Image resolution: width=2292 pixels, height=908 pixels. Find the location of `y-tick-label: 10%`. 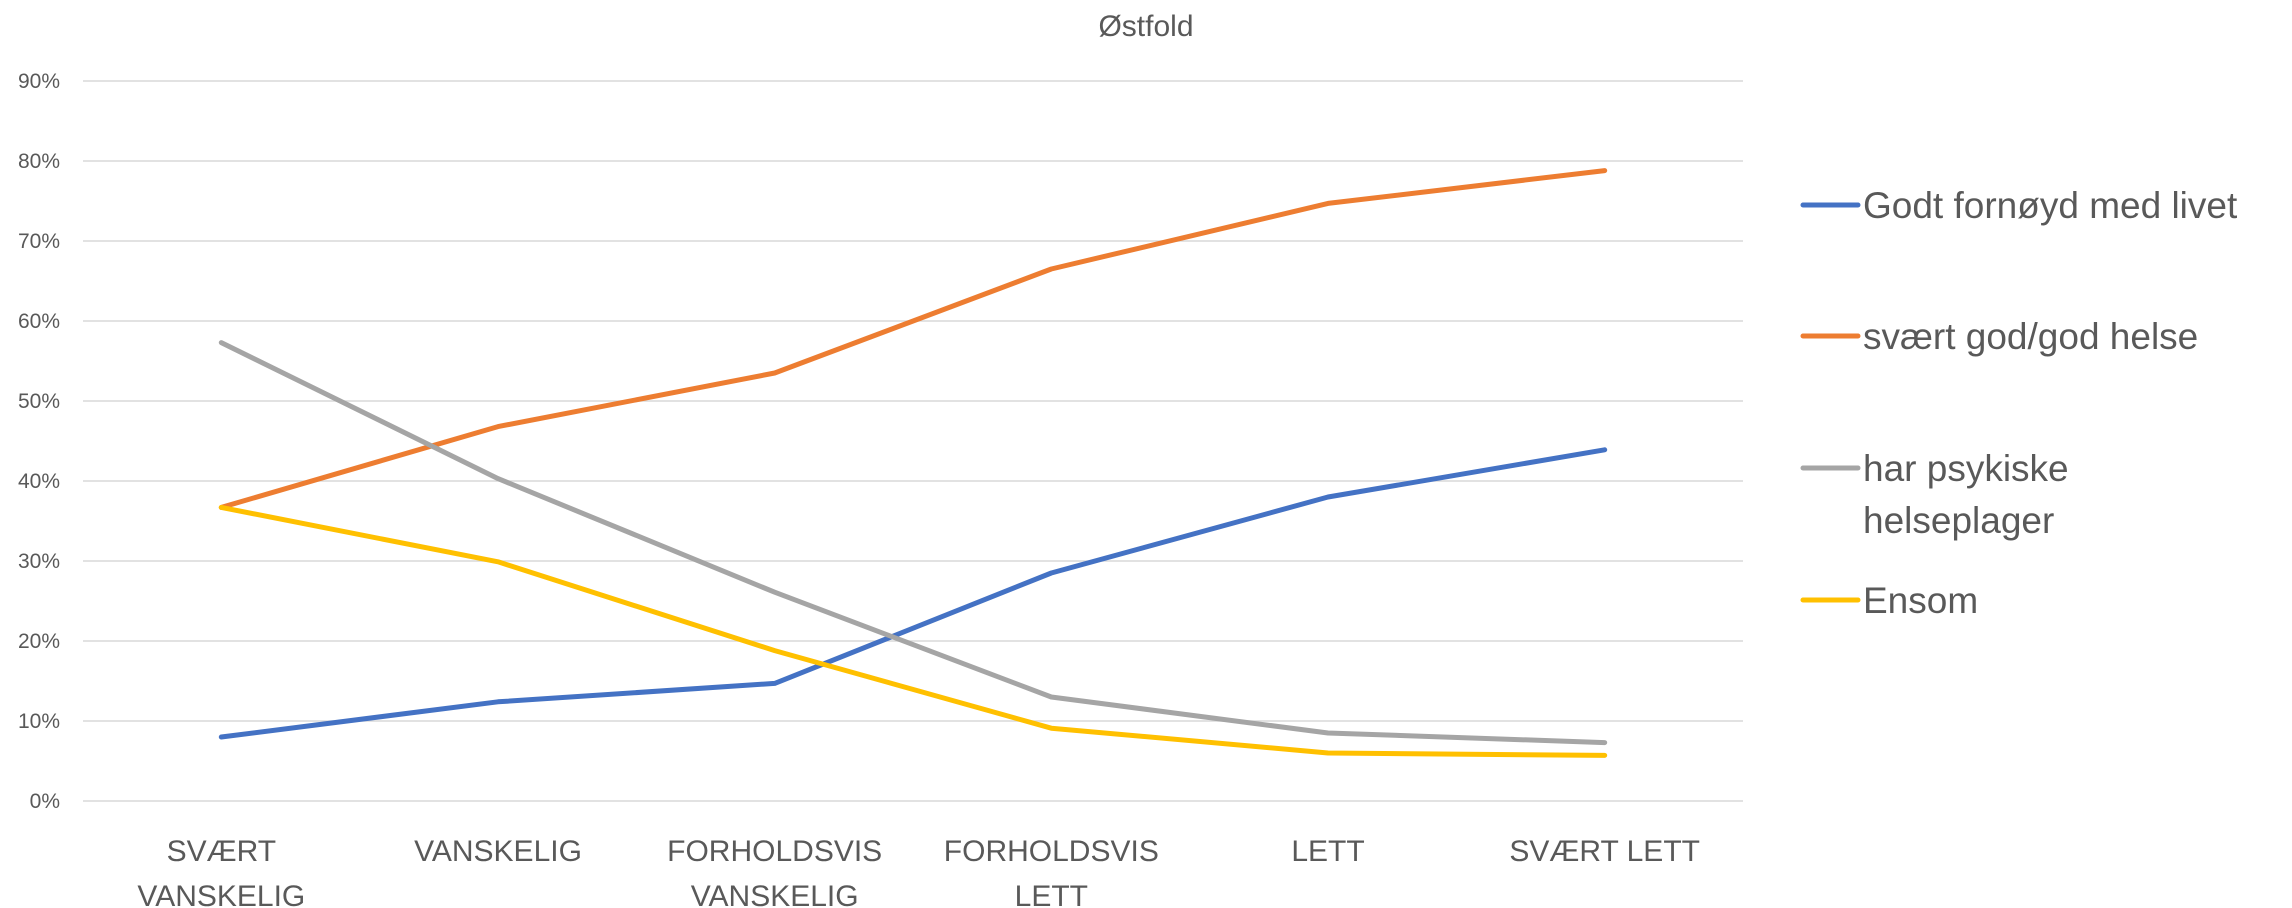

y-tick-label: 10% is located at coordinates (39, 721).